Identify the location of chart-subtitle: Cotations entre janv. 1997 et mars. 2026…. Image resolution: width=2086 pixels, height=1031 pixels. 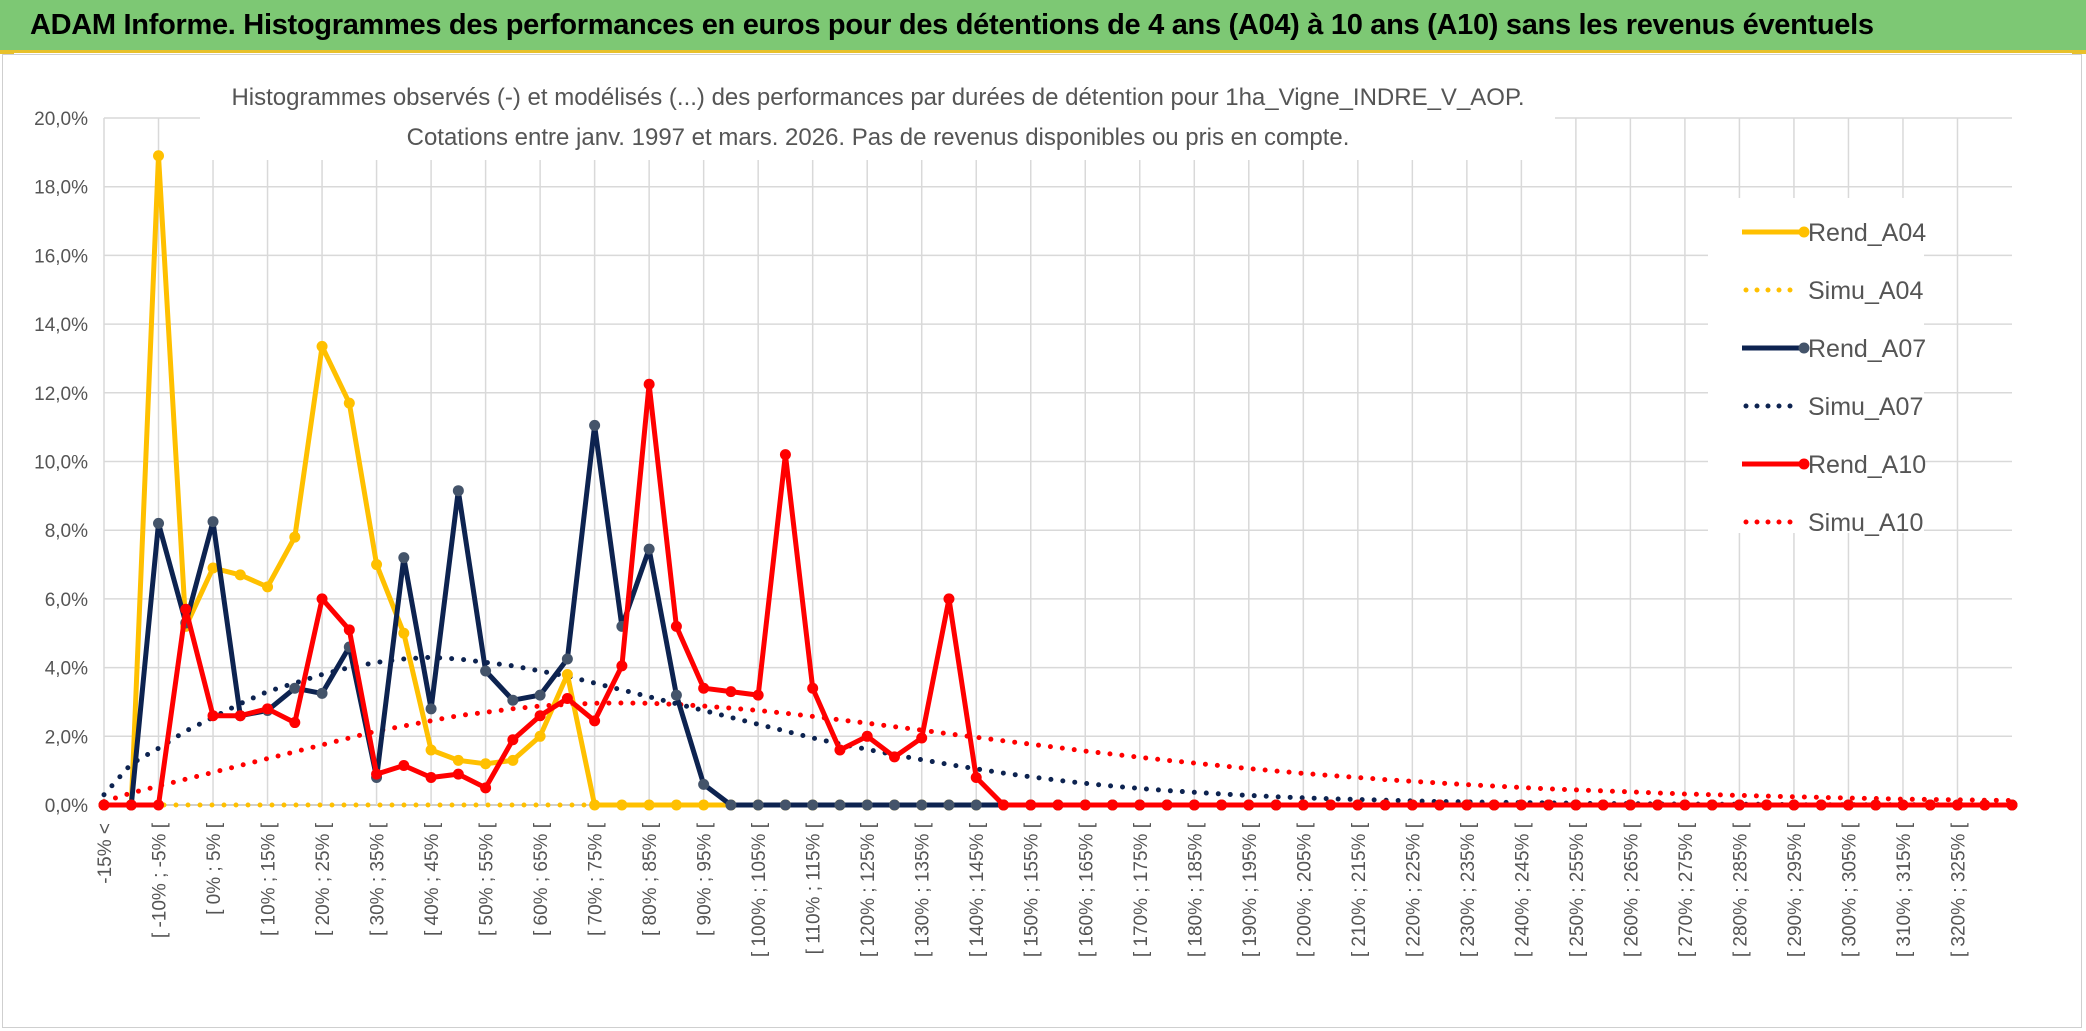
(878, 137).